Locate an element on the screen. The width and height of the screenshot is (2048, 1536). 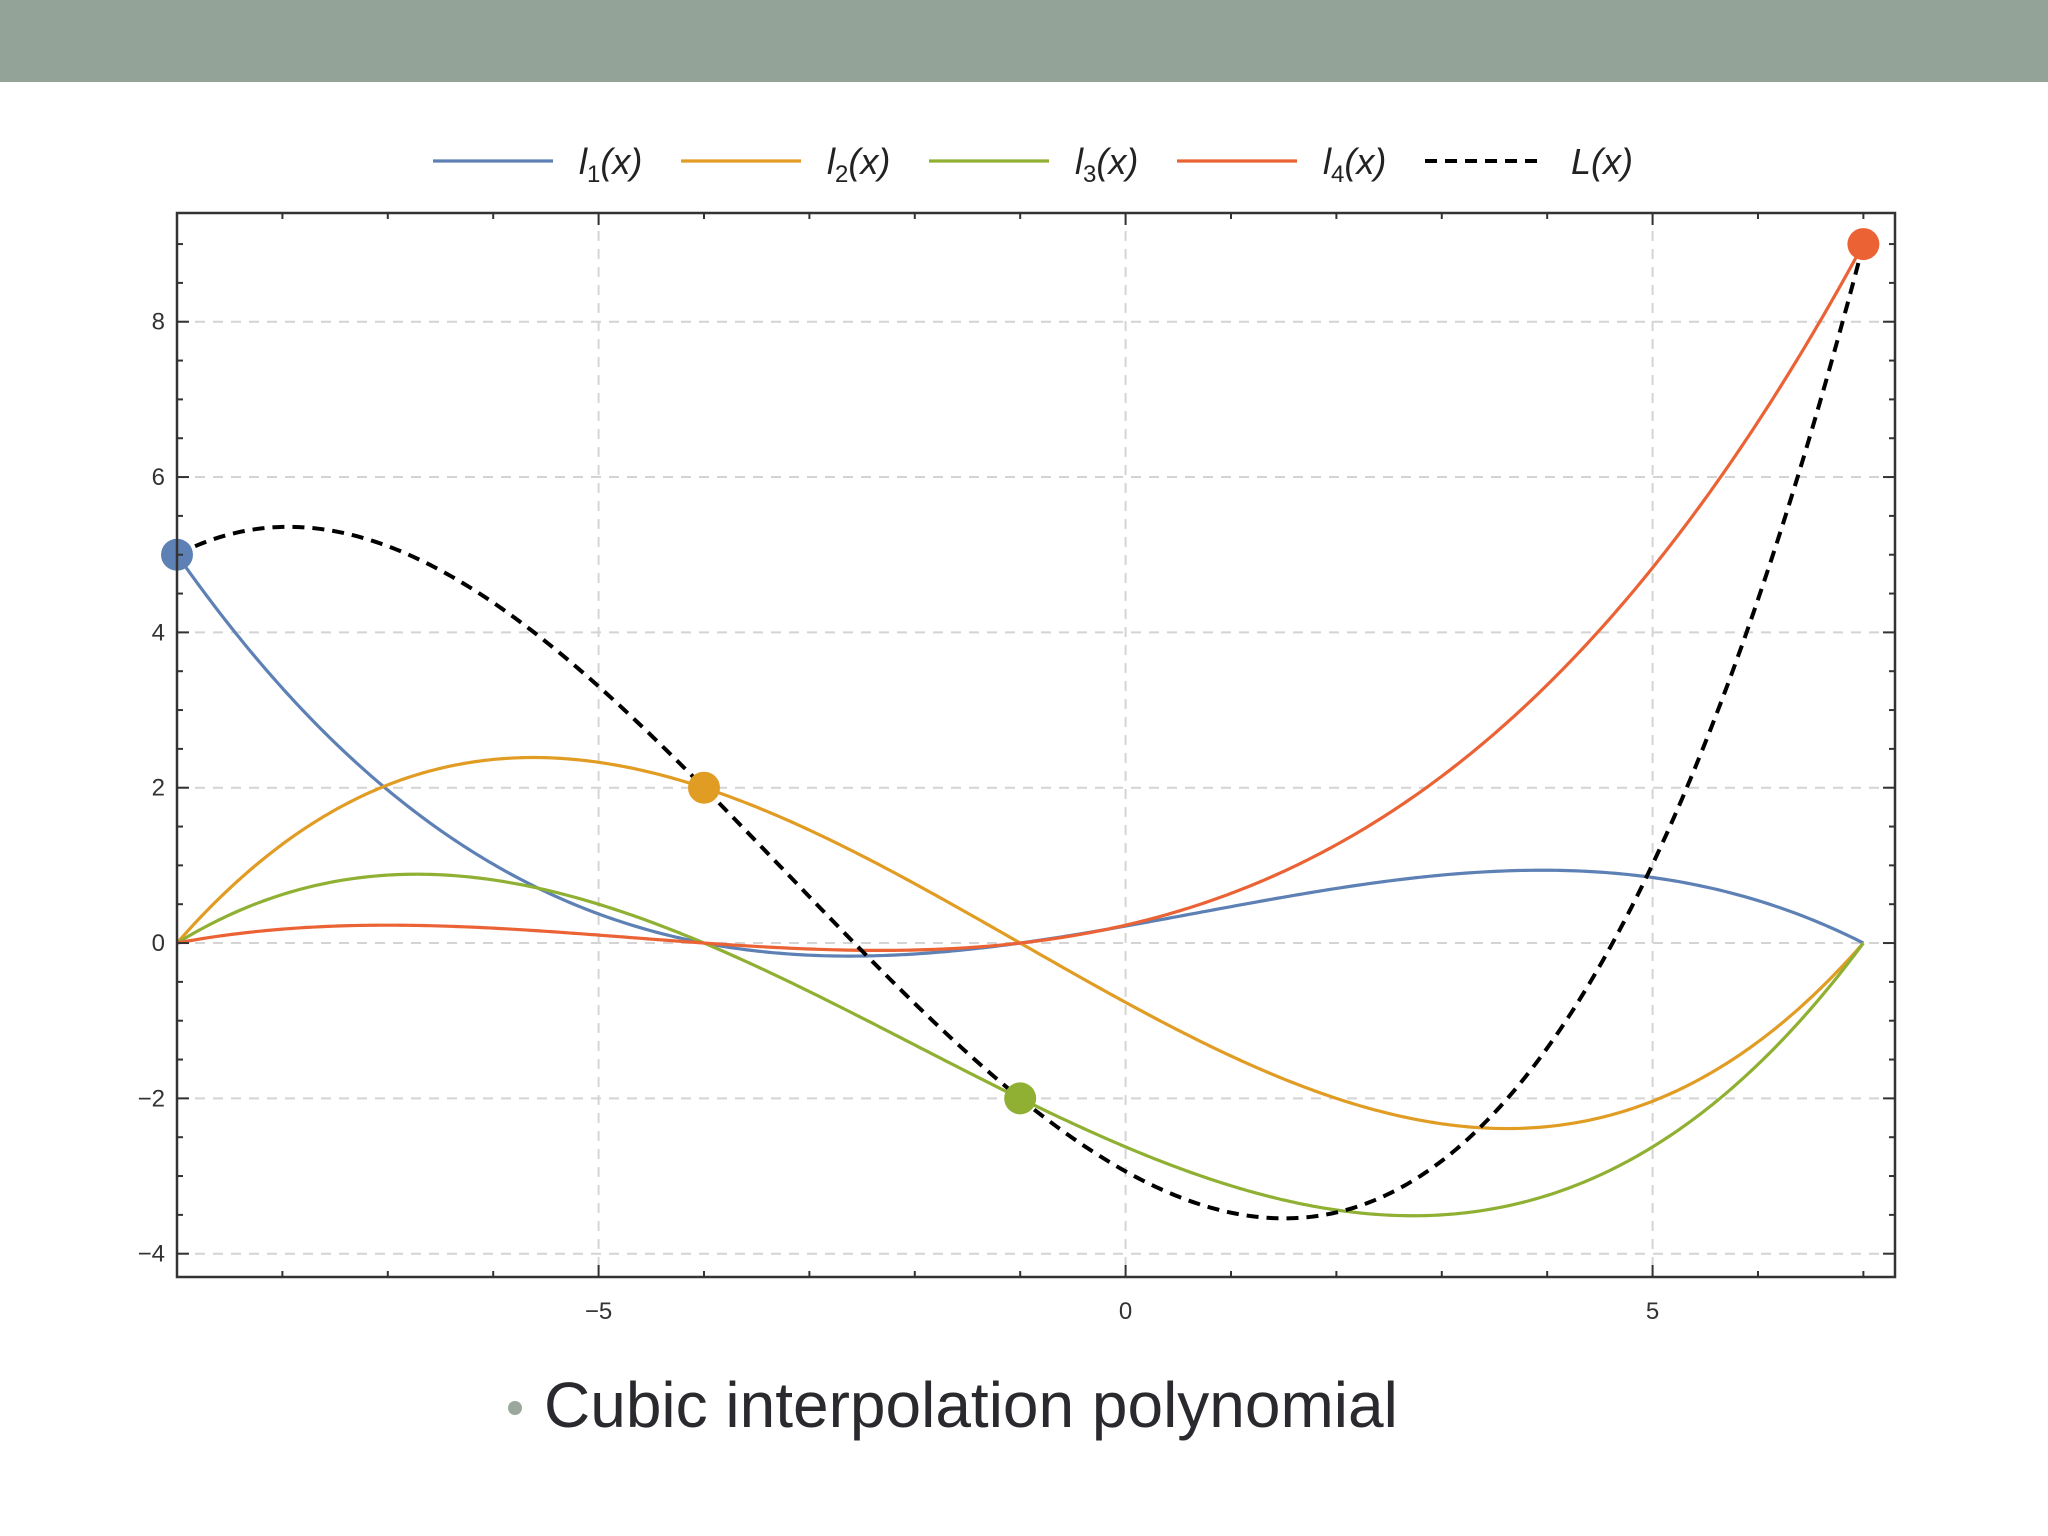
legend-label-l2: l2(x) is located at coordinates (858, 164).